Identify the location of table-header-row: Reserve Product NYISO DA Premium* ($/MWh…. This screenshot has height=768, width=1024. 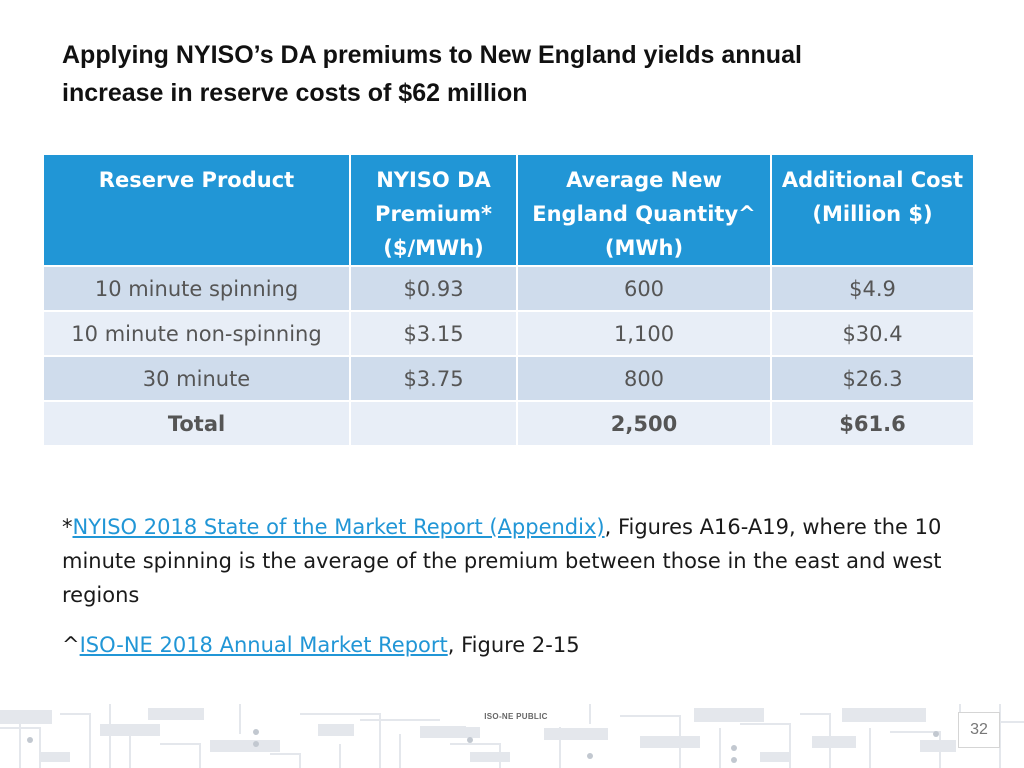
(508, 210).